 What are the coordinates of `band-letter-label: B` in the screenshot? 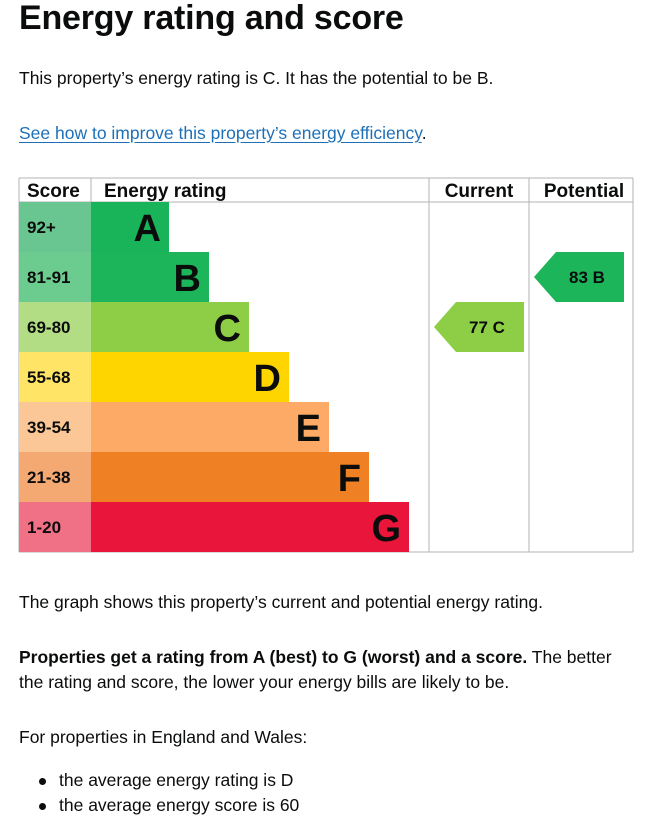 It's located at (187, 279).